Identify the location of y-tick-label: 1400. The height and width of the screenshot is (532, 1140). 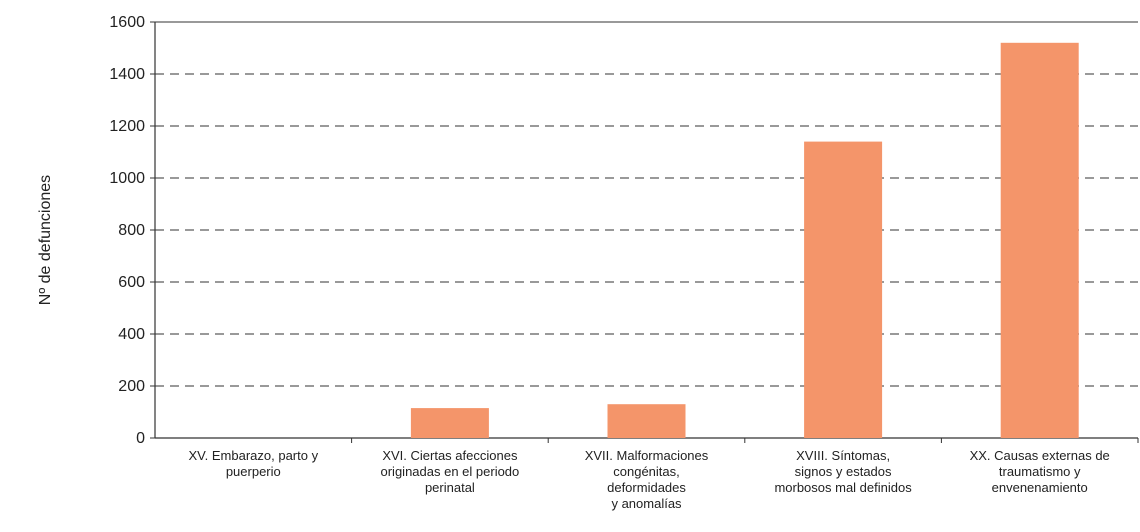
(127, 74).